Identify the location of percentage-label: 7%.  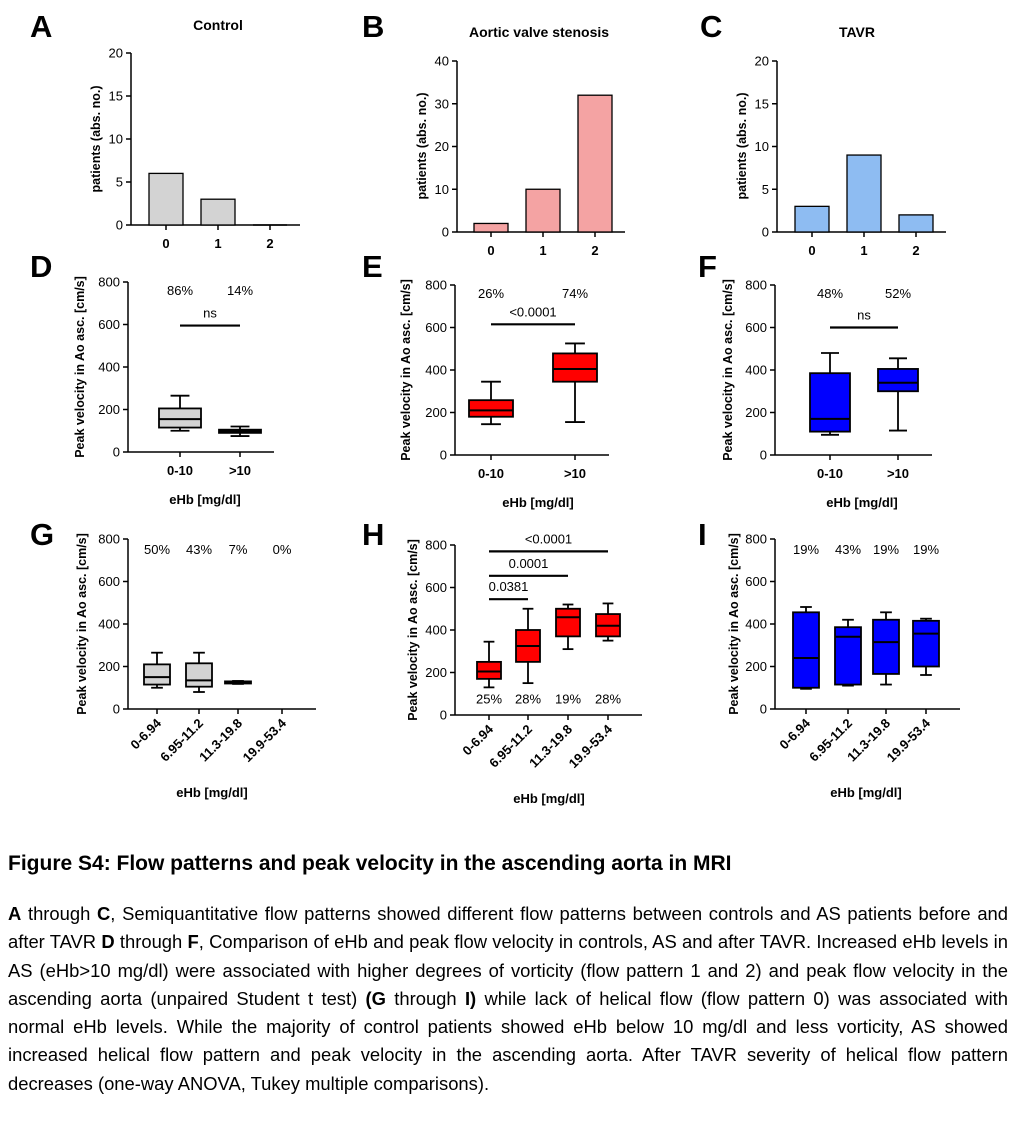
(238, 549).